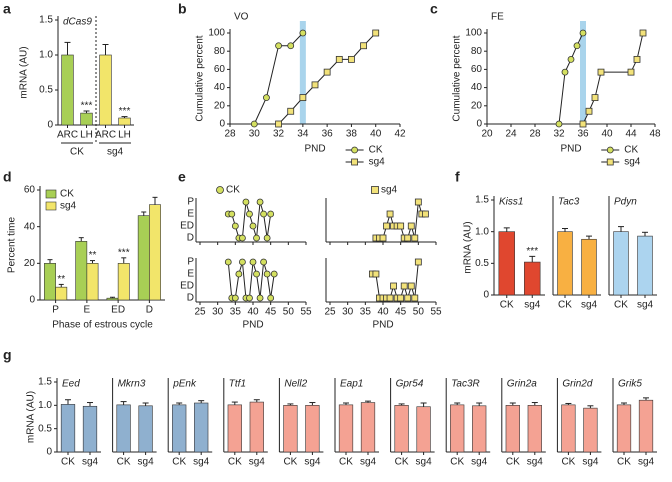 The height and width of the screenshot is (482, 672). What do you see at coordinates (303, 134) in the screenshot?
I see `x-tick-label: 34` at bounding box center [303, 134].